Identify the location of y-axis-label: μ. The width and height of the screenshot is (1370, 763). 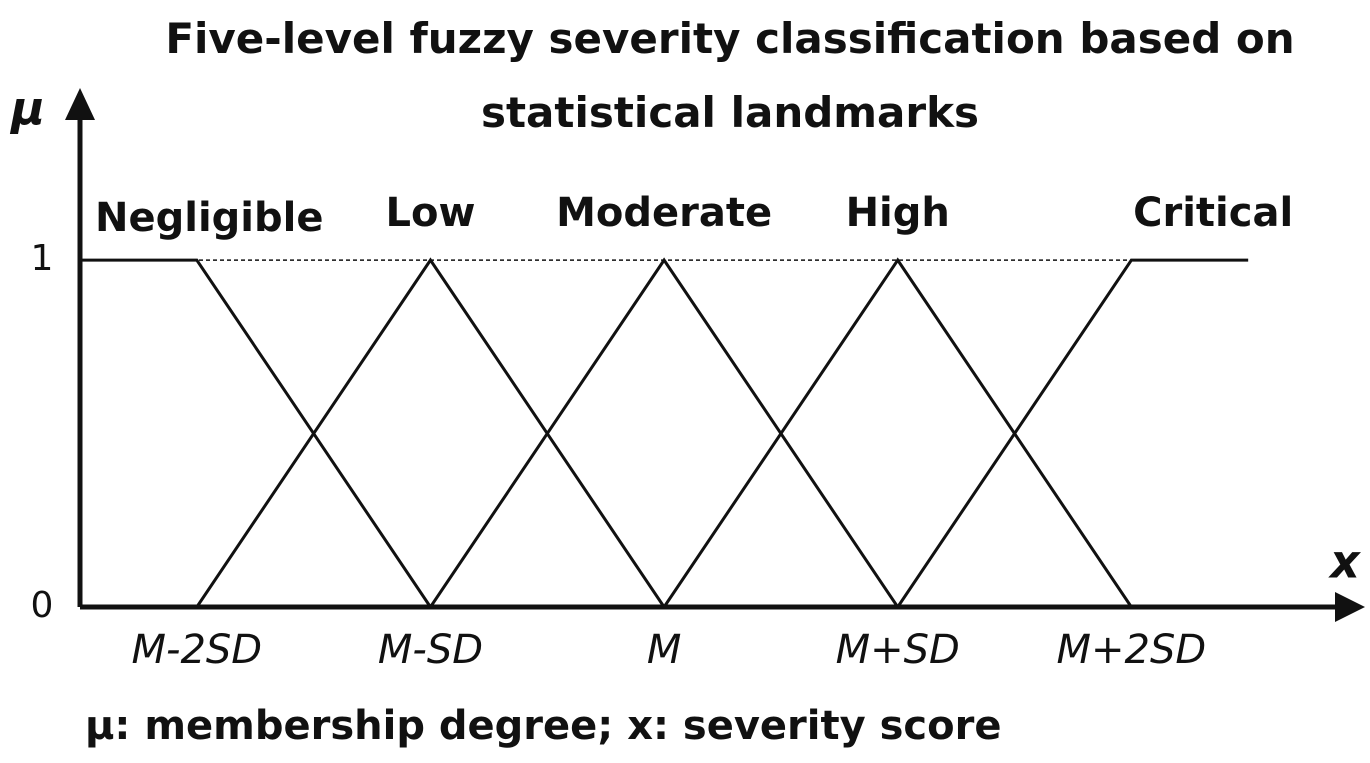
(27, 109).